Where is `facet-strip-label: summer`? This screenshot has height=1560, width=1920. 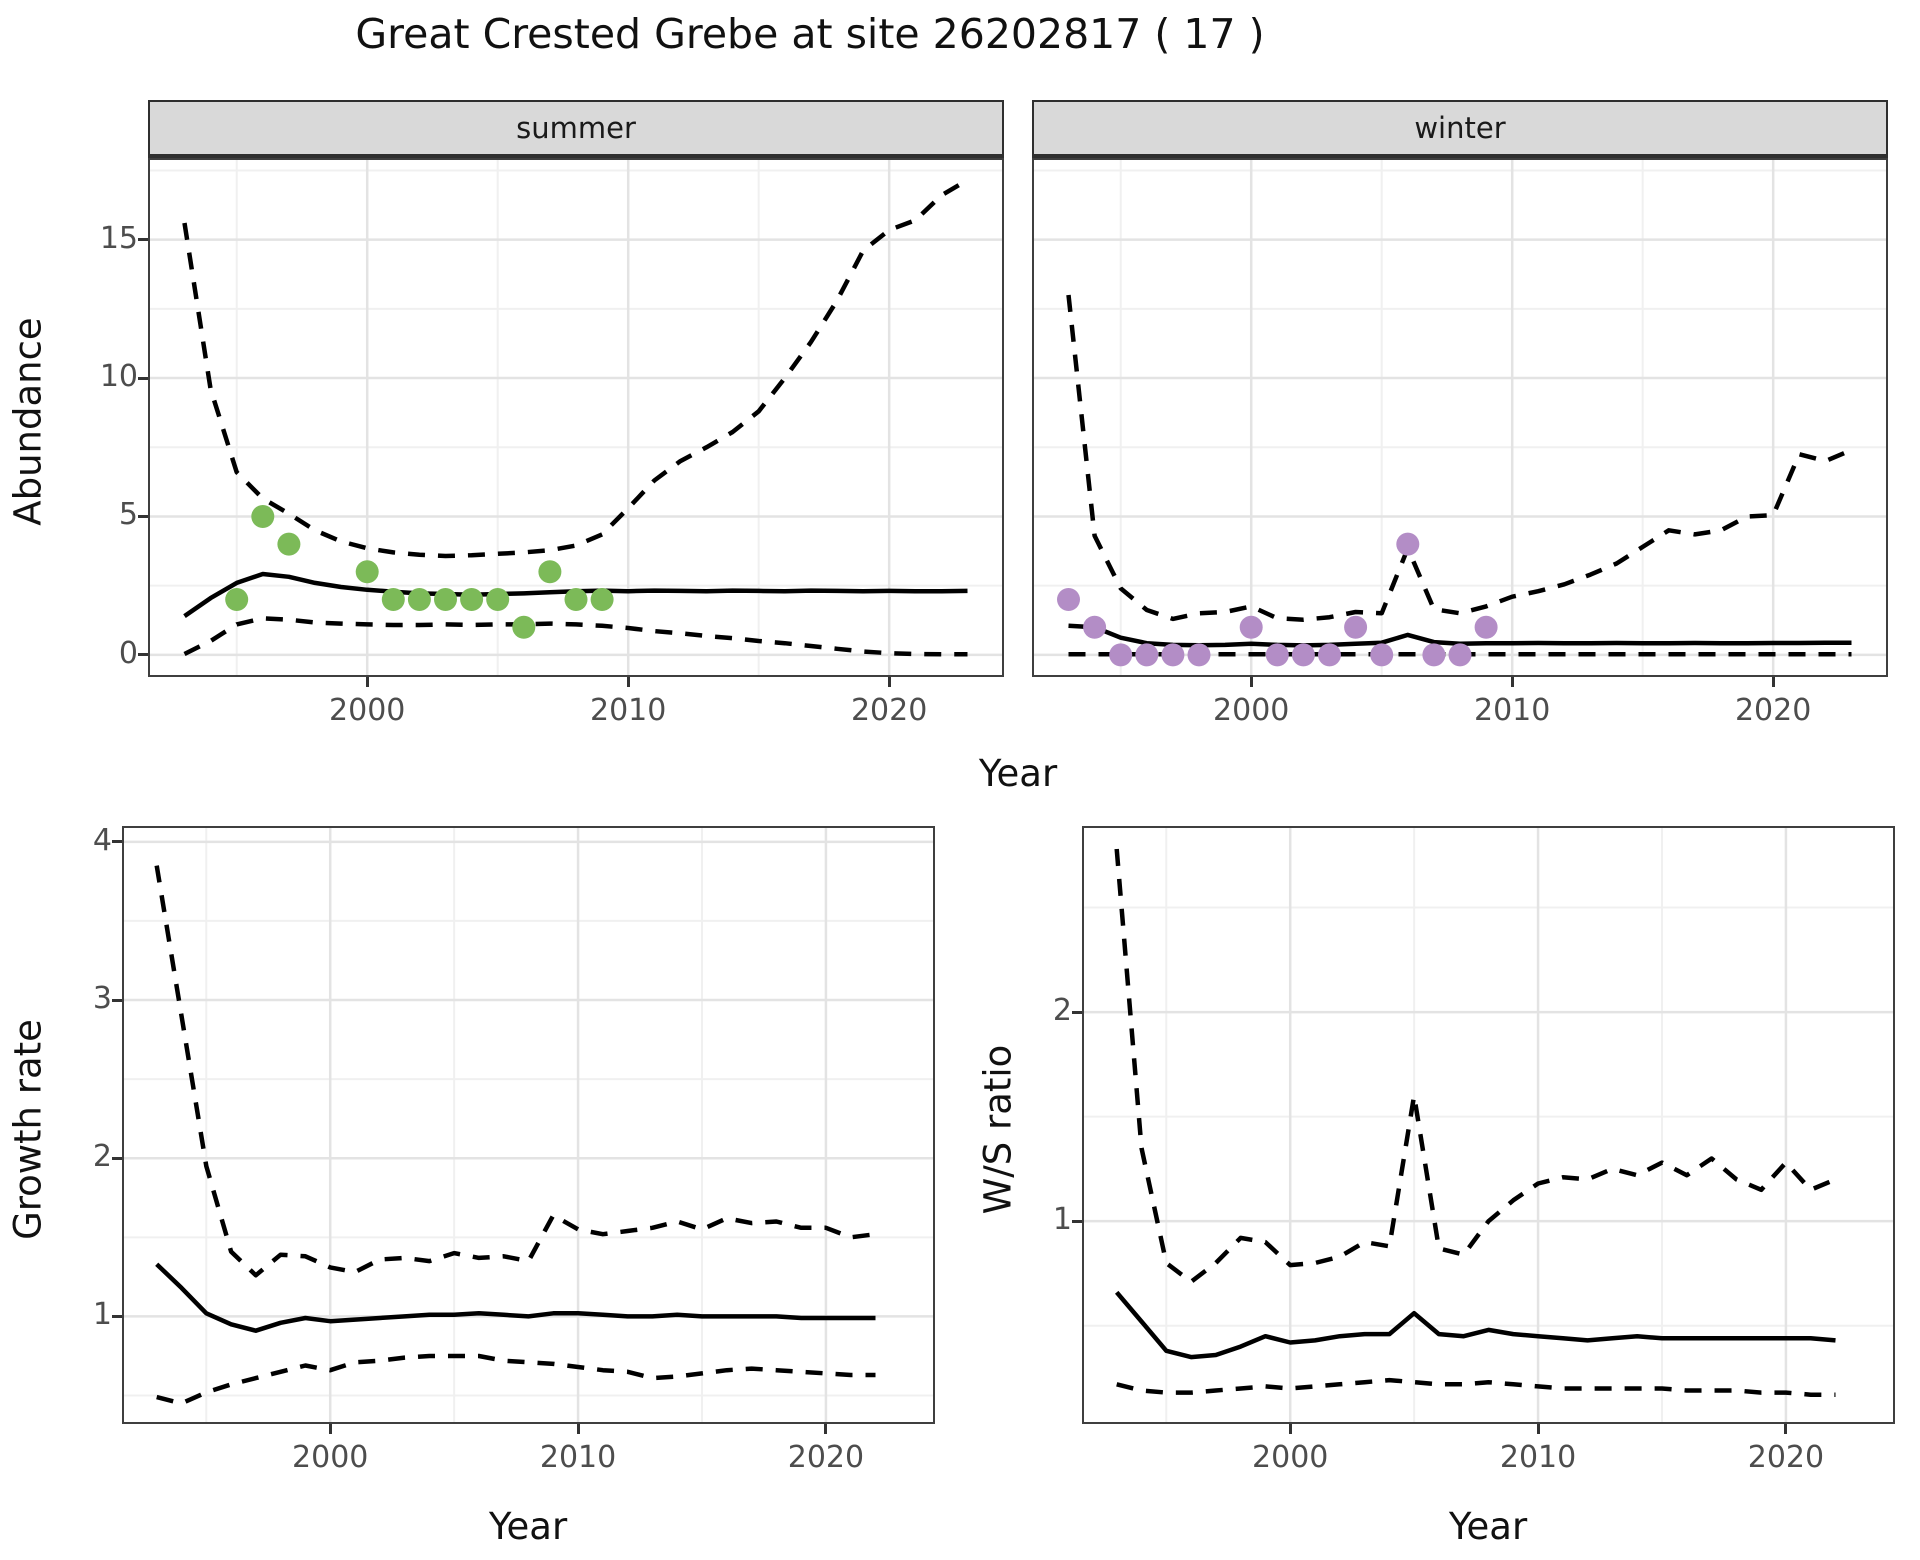
facet-strip-label: summer is located at coordinates (576, 128).